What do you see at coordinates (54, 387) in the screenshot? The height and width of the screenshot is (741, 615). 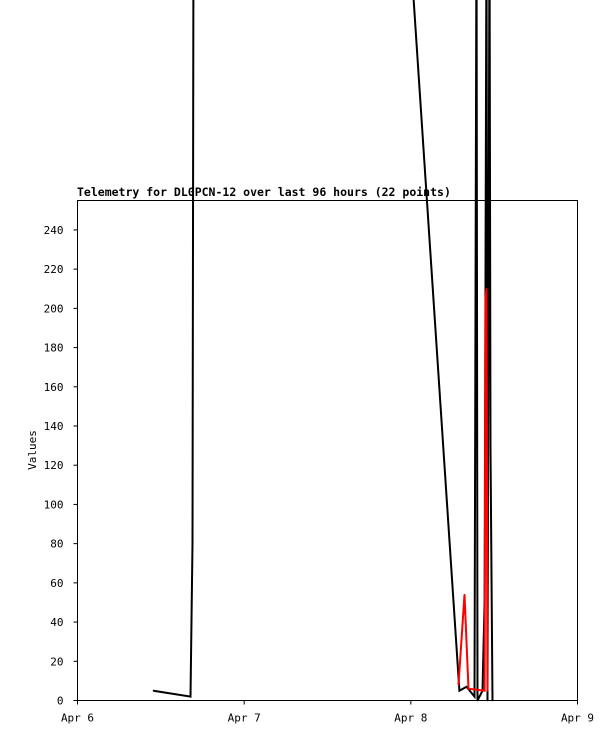 I see `y-tick-label: 160` at bounding box center [54, 387].